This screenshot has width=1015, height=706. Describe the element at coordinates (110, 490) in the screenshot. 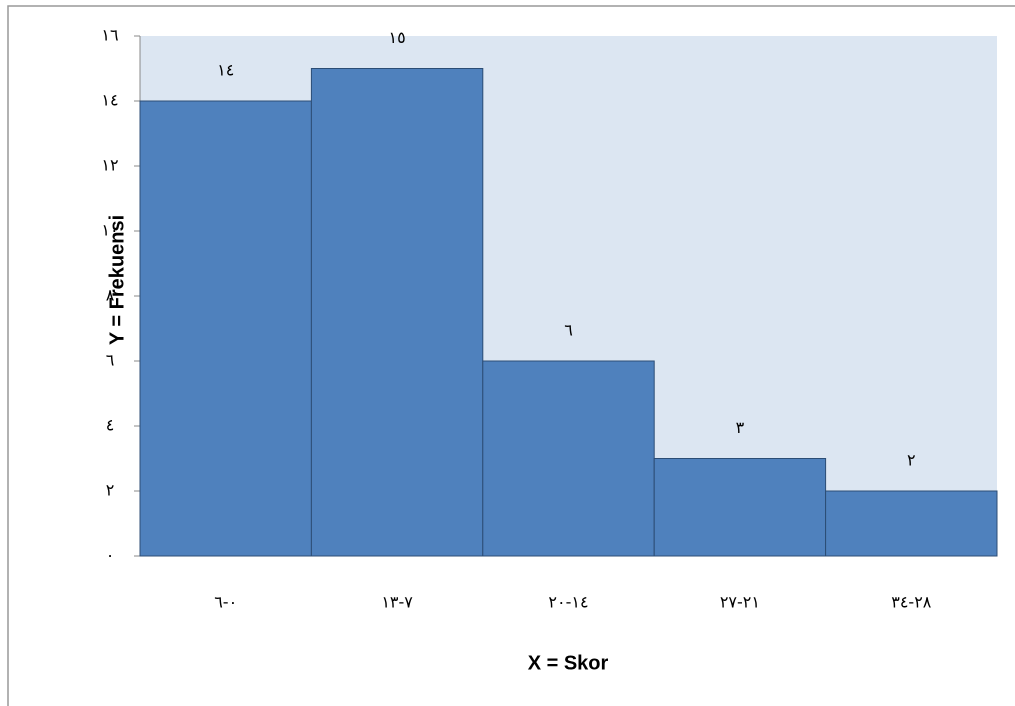

I see `y-tick-label: ٢` at that location.